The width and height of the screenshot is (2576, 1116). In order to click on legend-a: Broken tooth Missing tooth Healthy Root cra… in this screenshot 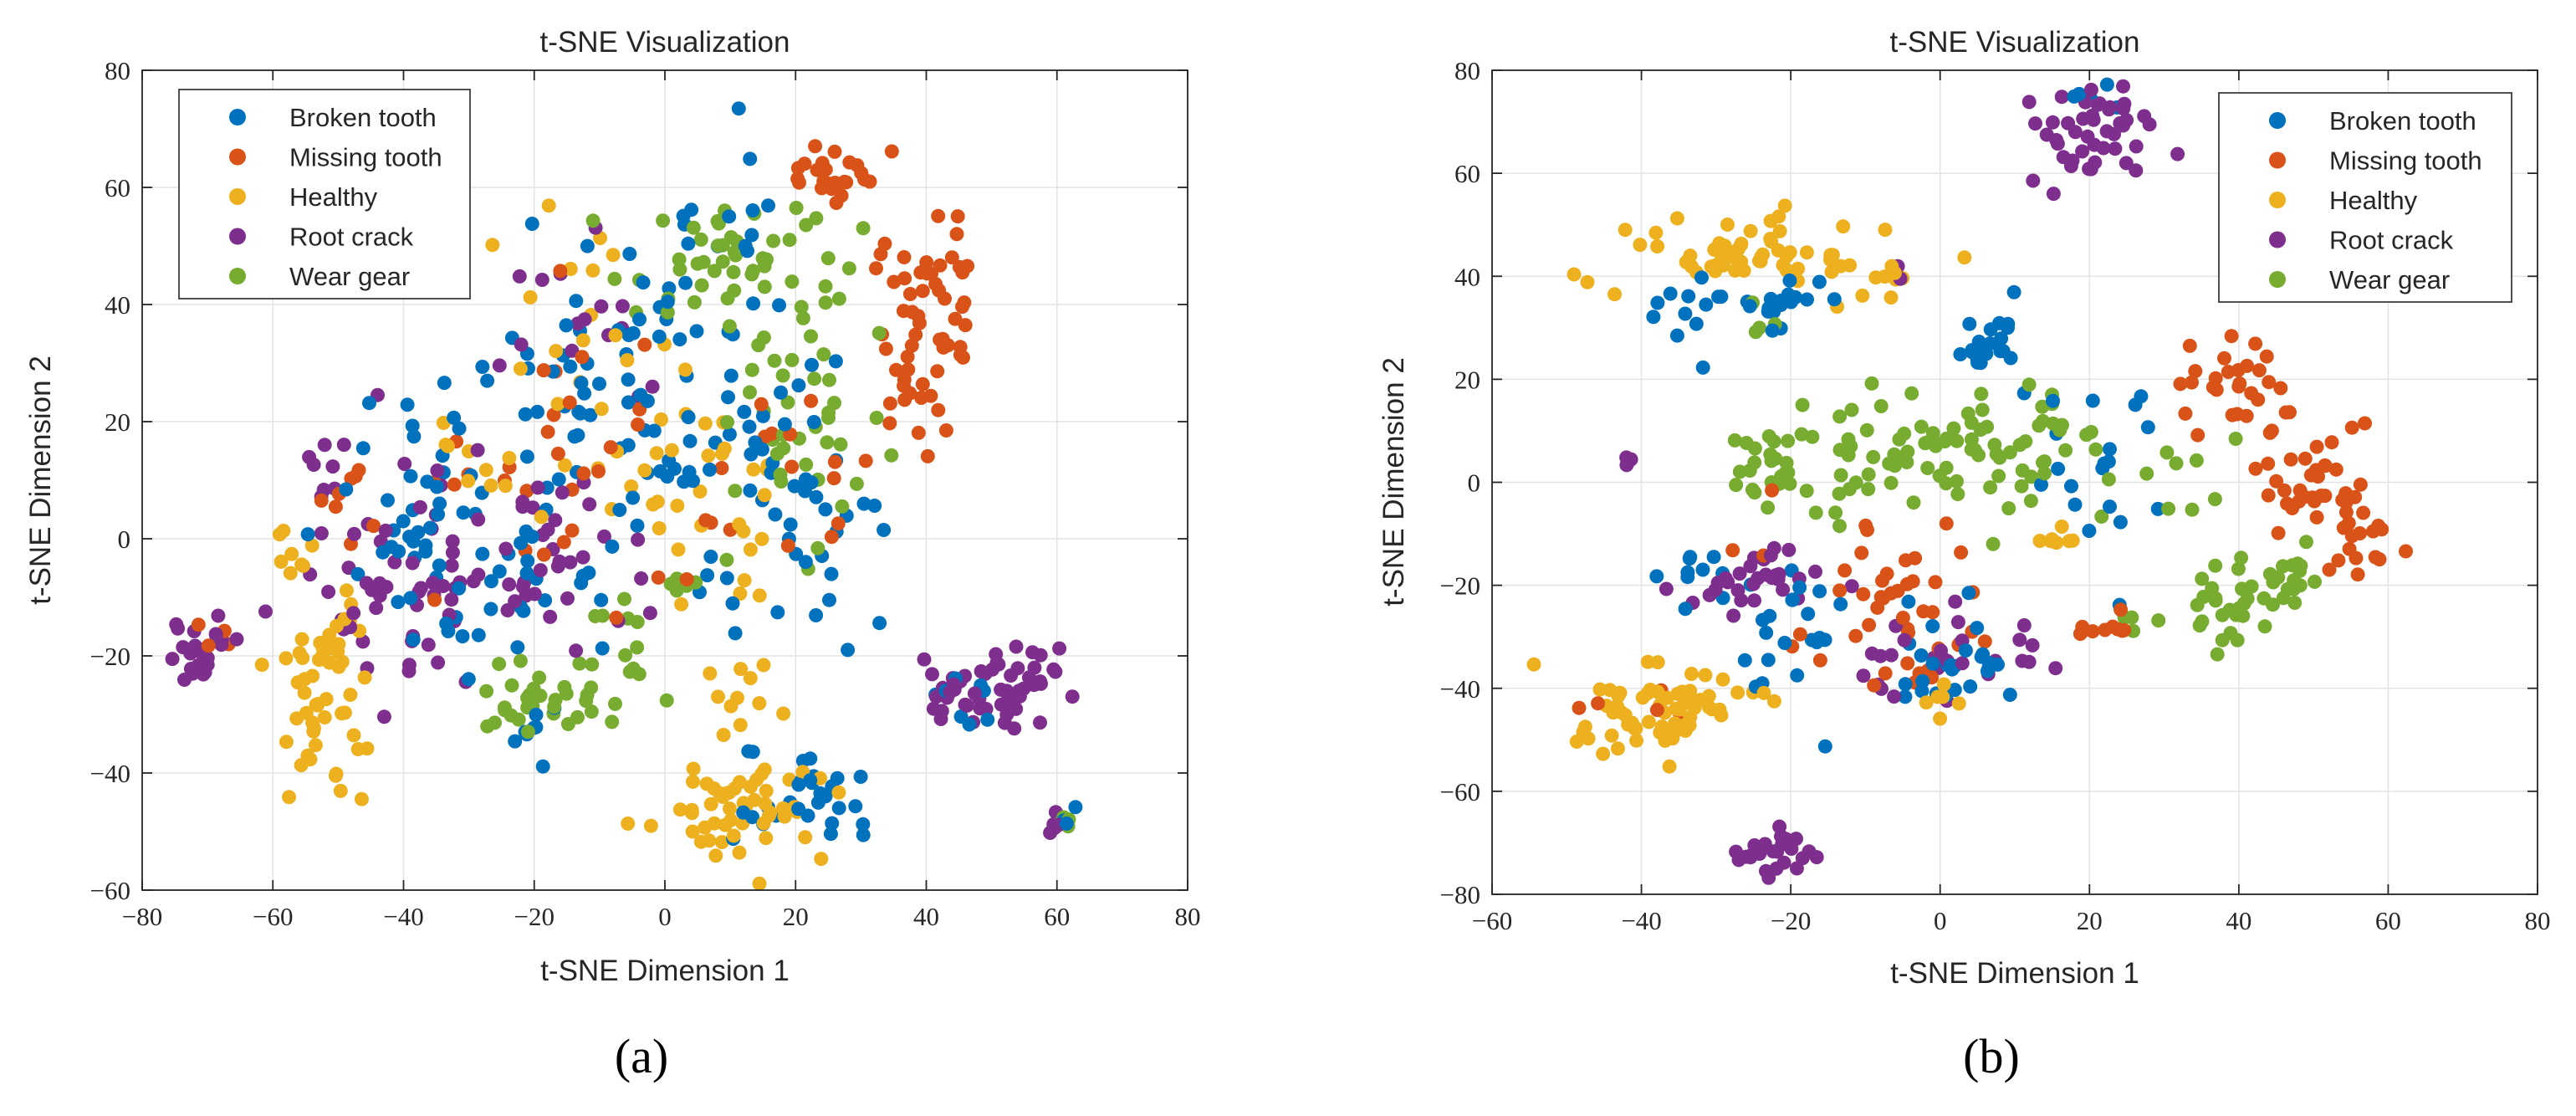, I will do `click(324, 194)`.